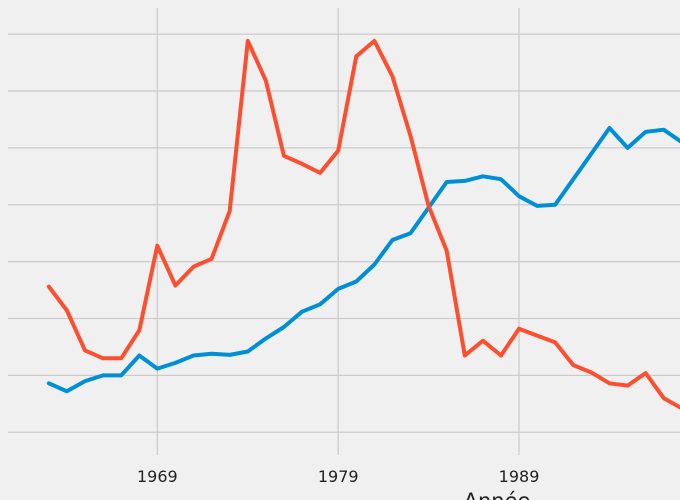 The height and width of the screenshot is (500, 680). Describe the element at coordinates (157, 476) in the screenshot. I see `x-tick-label: 1969` at that location.